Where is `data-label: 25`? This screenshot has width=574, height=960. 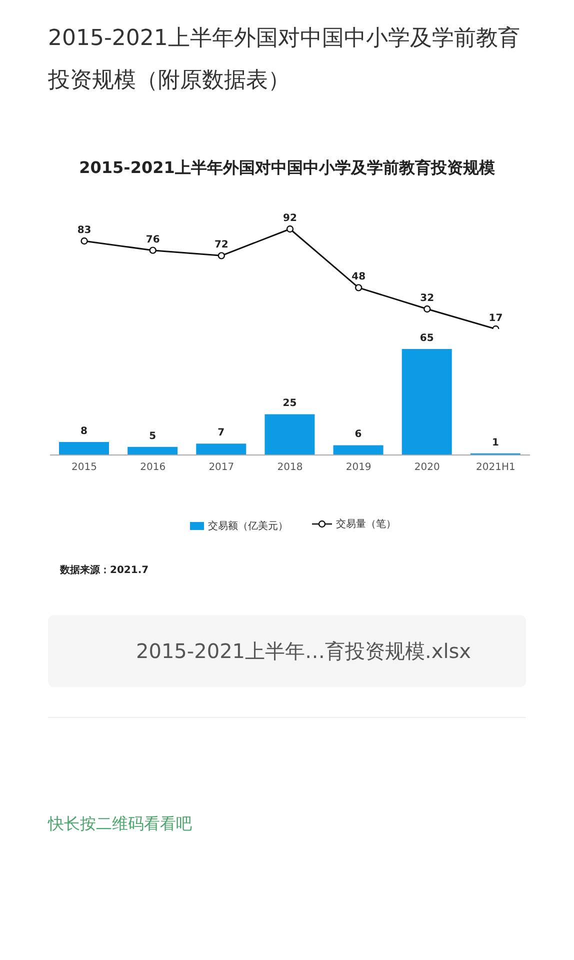
data-label: 25 is located at coordinates (289, 404).